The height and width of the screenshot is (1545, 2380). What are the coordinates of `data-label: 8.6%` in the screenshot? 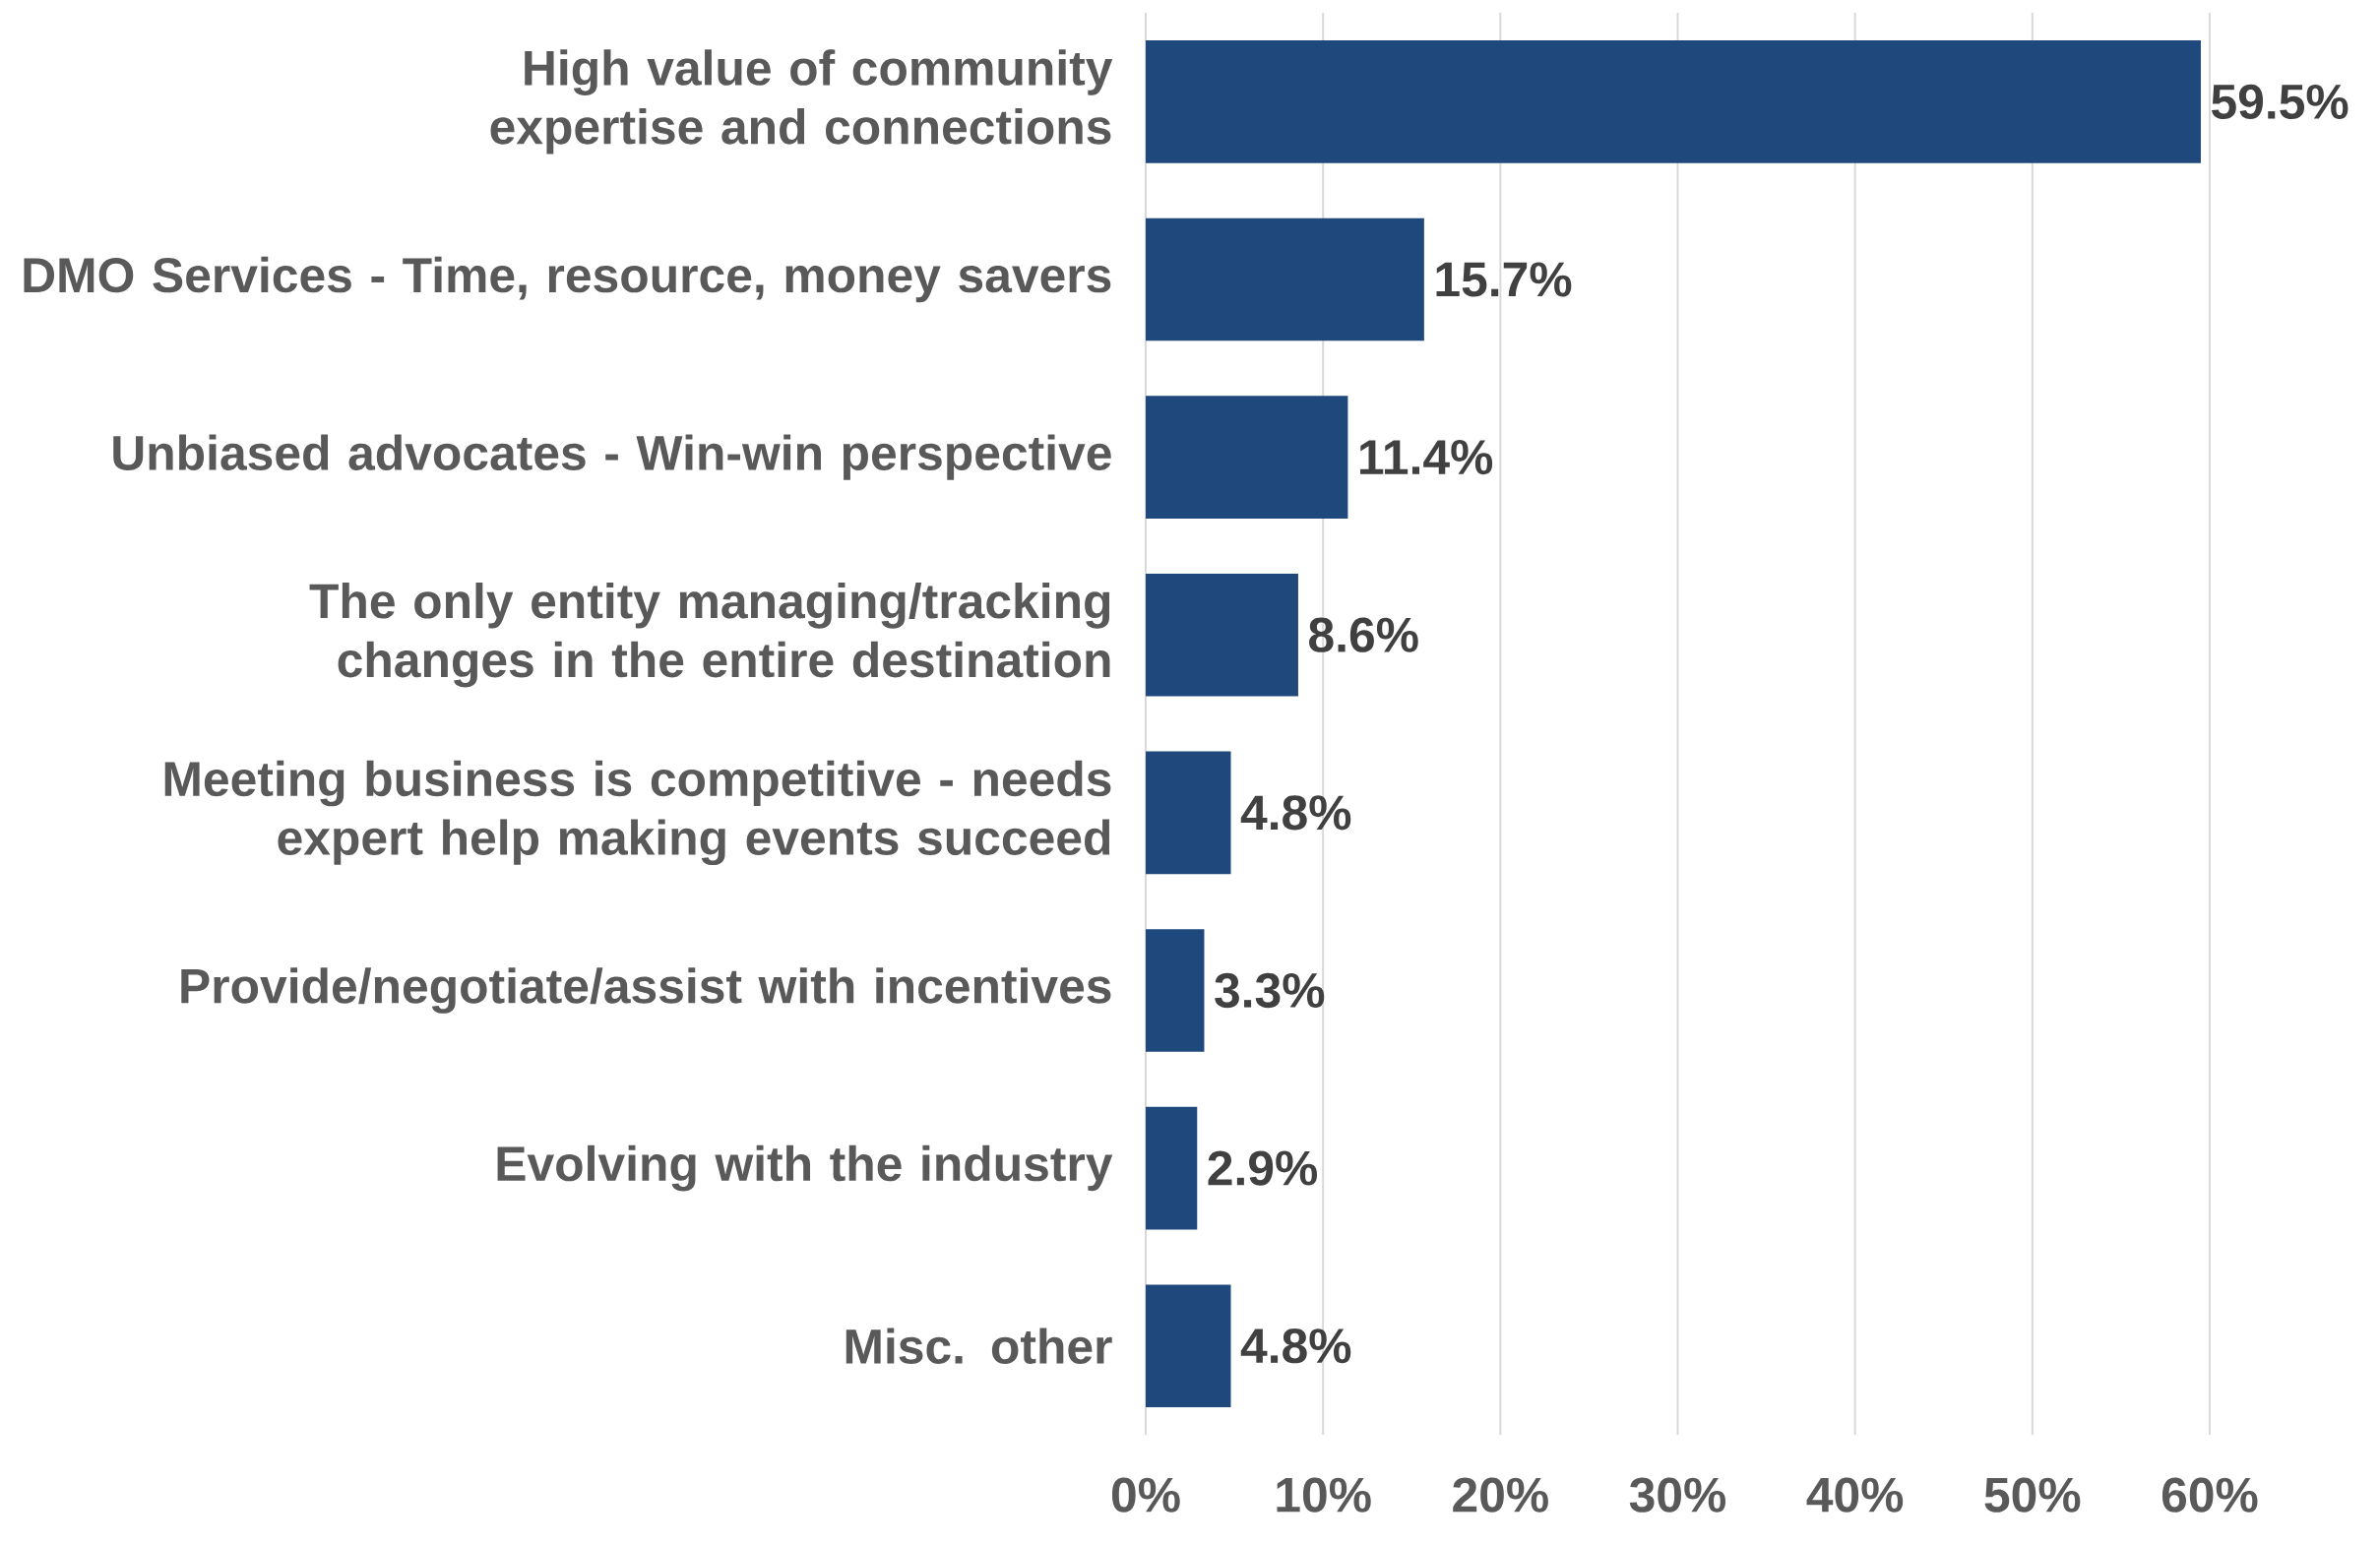 It's located at (1363, 634).